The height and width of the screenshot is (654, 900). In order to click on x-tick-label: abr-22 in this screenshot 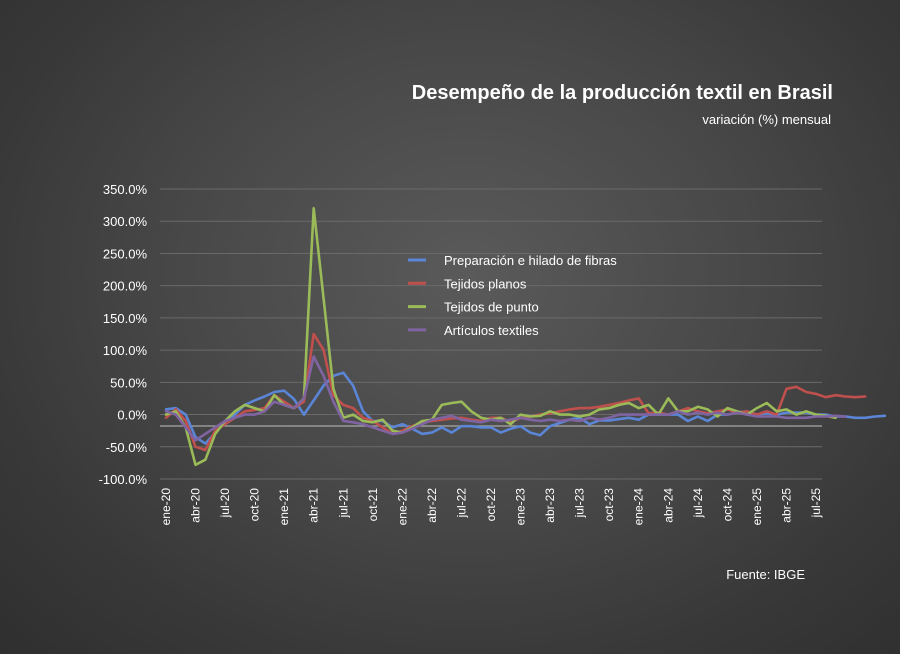, I will do `click(432, 505)`.